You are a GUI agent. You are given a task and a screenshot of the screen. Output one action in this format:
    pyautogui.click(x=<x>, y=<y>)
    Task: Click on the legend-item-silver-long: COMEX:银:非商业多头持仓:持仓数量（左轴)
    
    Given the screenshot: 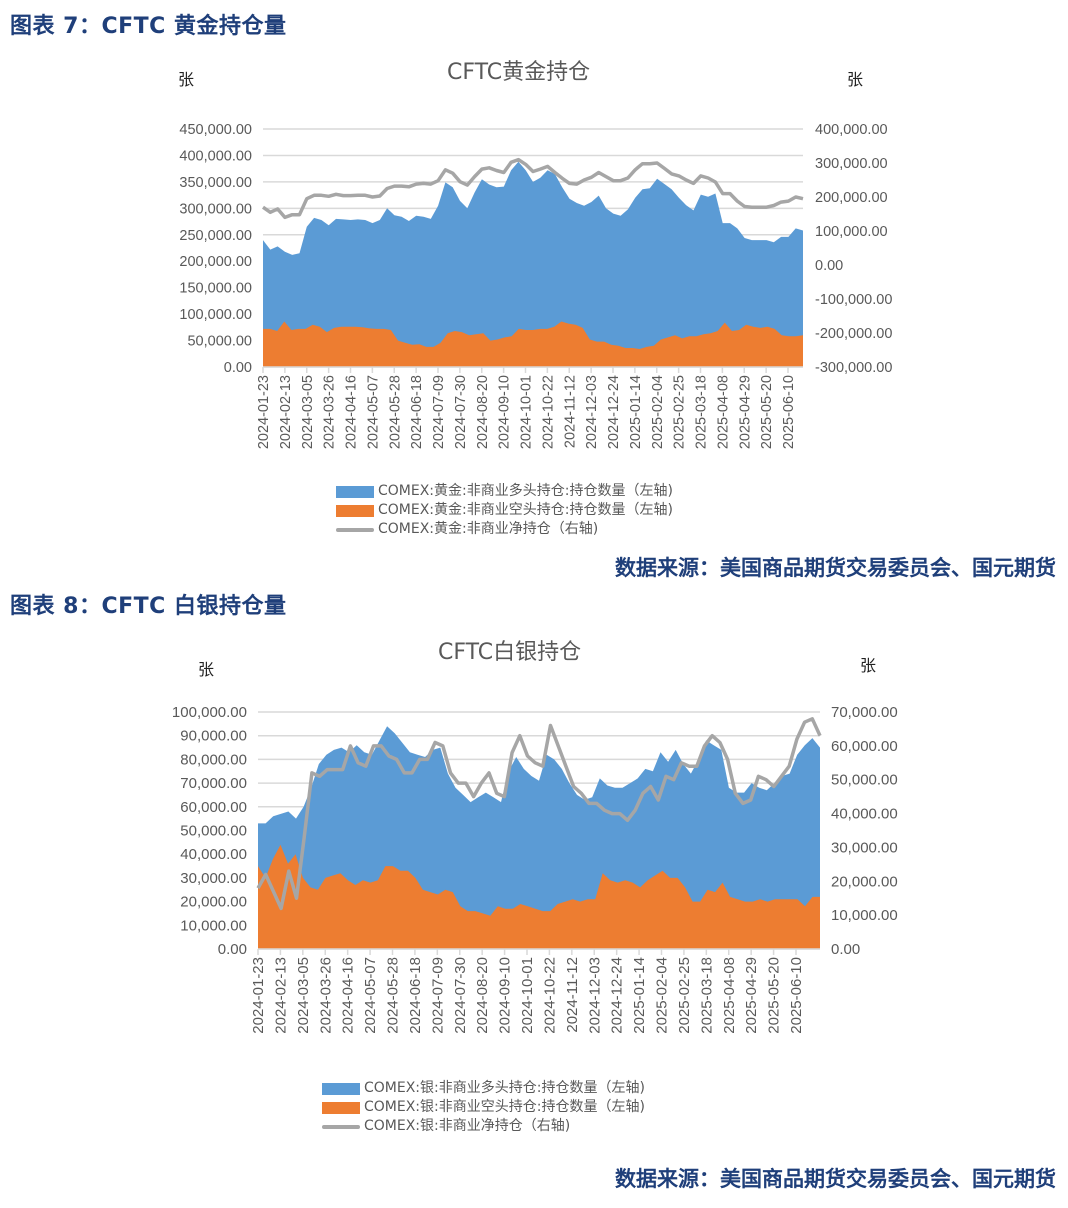 What is the action you would take?
    pyautogui.click(x=483, y=1088)
    